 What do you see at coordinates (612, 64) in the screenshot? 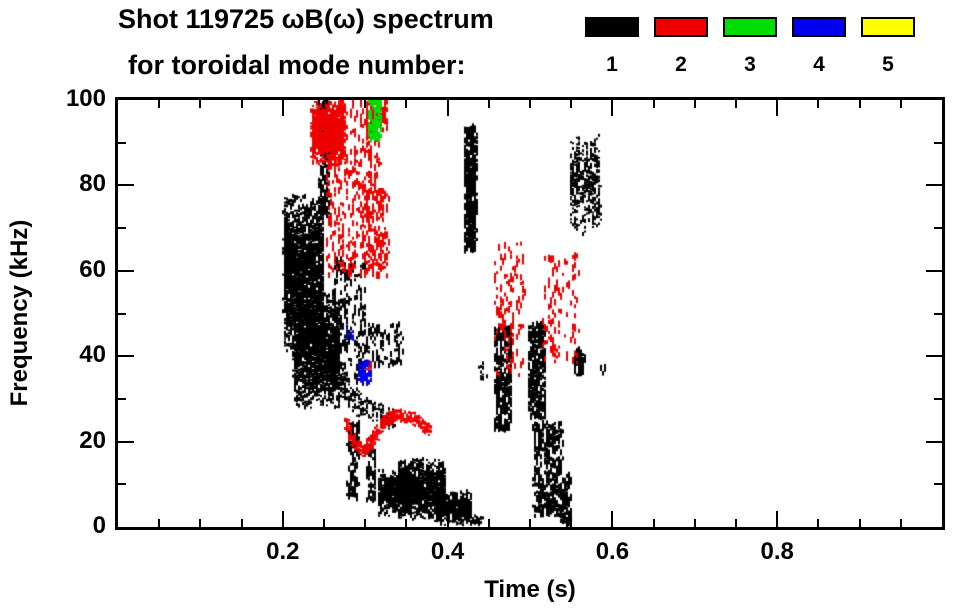
I see `legend-number-mode-1: 1` at bounding box center [612, 64].